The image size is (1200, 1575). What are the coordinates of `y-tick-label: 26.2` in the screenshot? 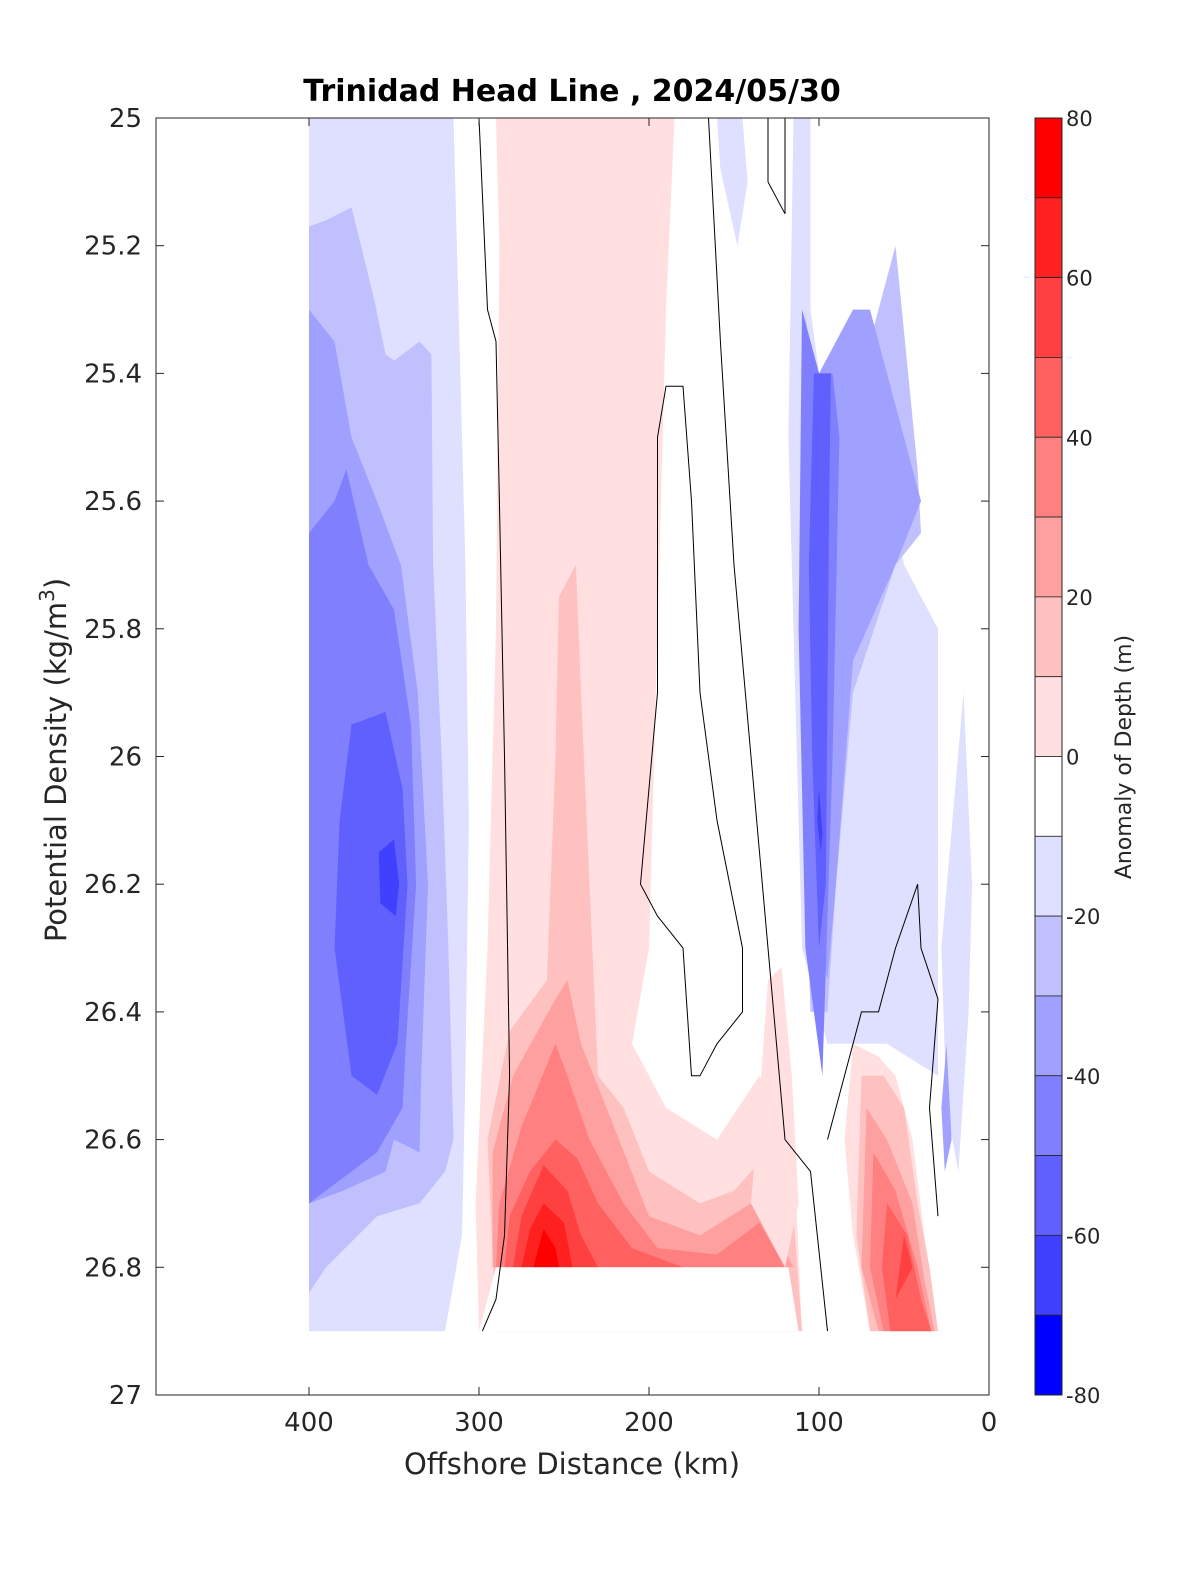 It's located at (113, 885).